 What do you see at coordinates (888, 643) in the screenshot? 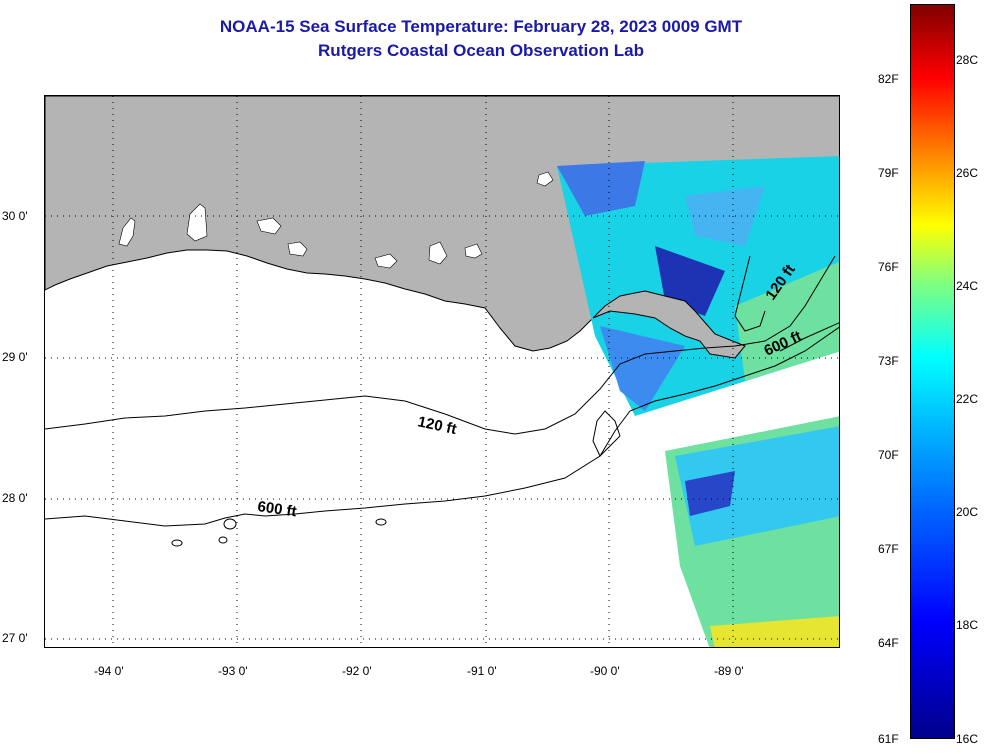
I see `colorbar-label-64f: 64F` at bounding box center [888, 643].